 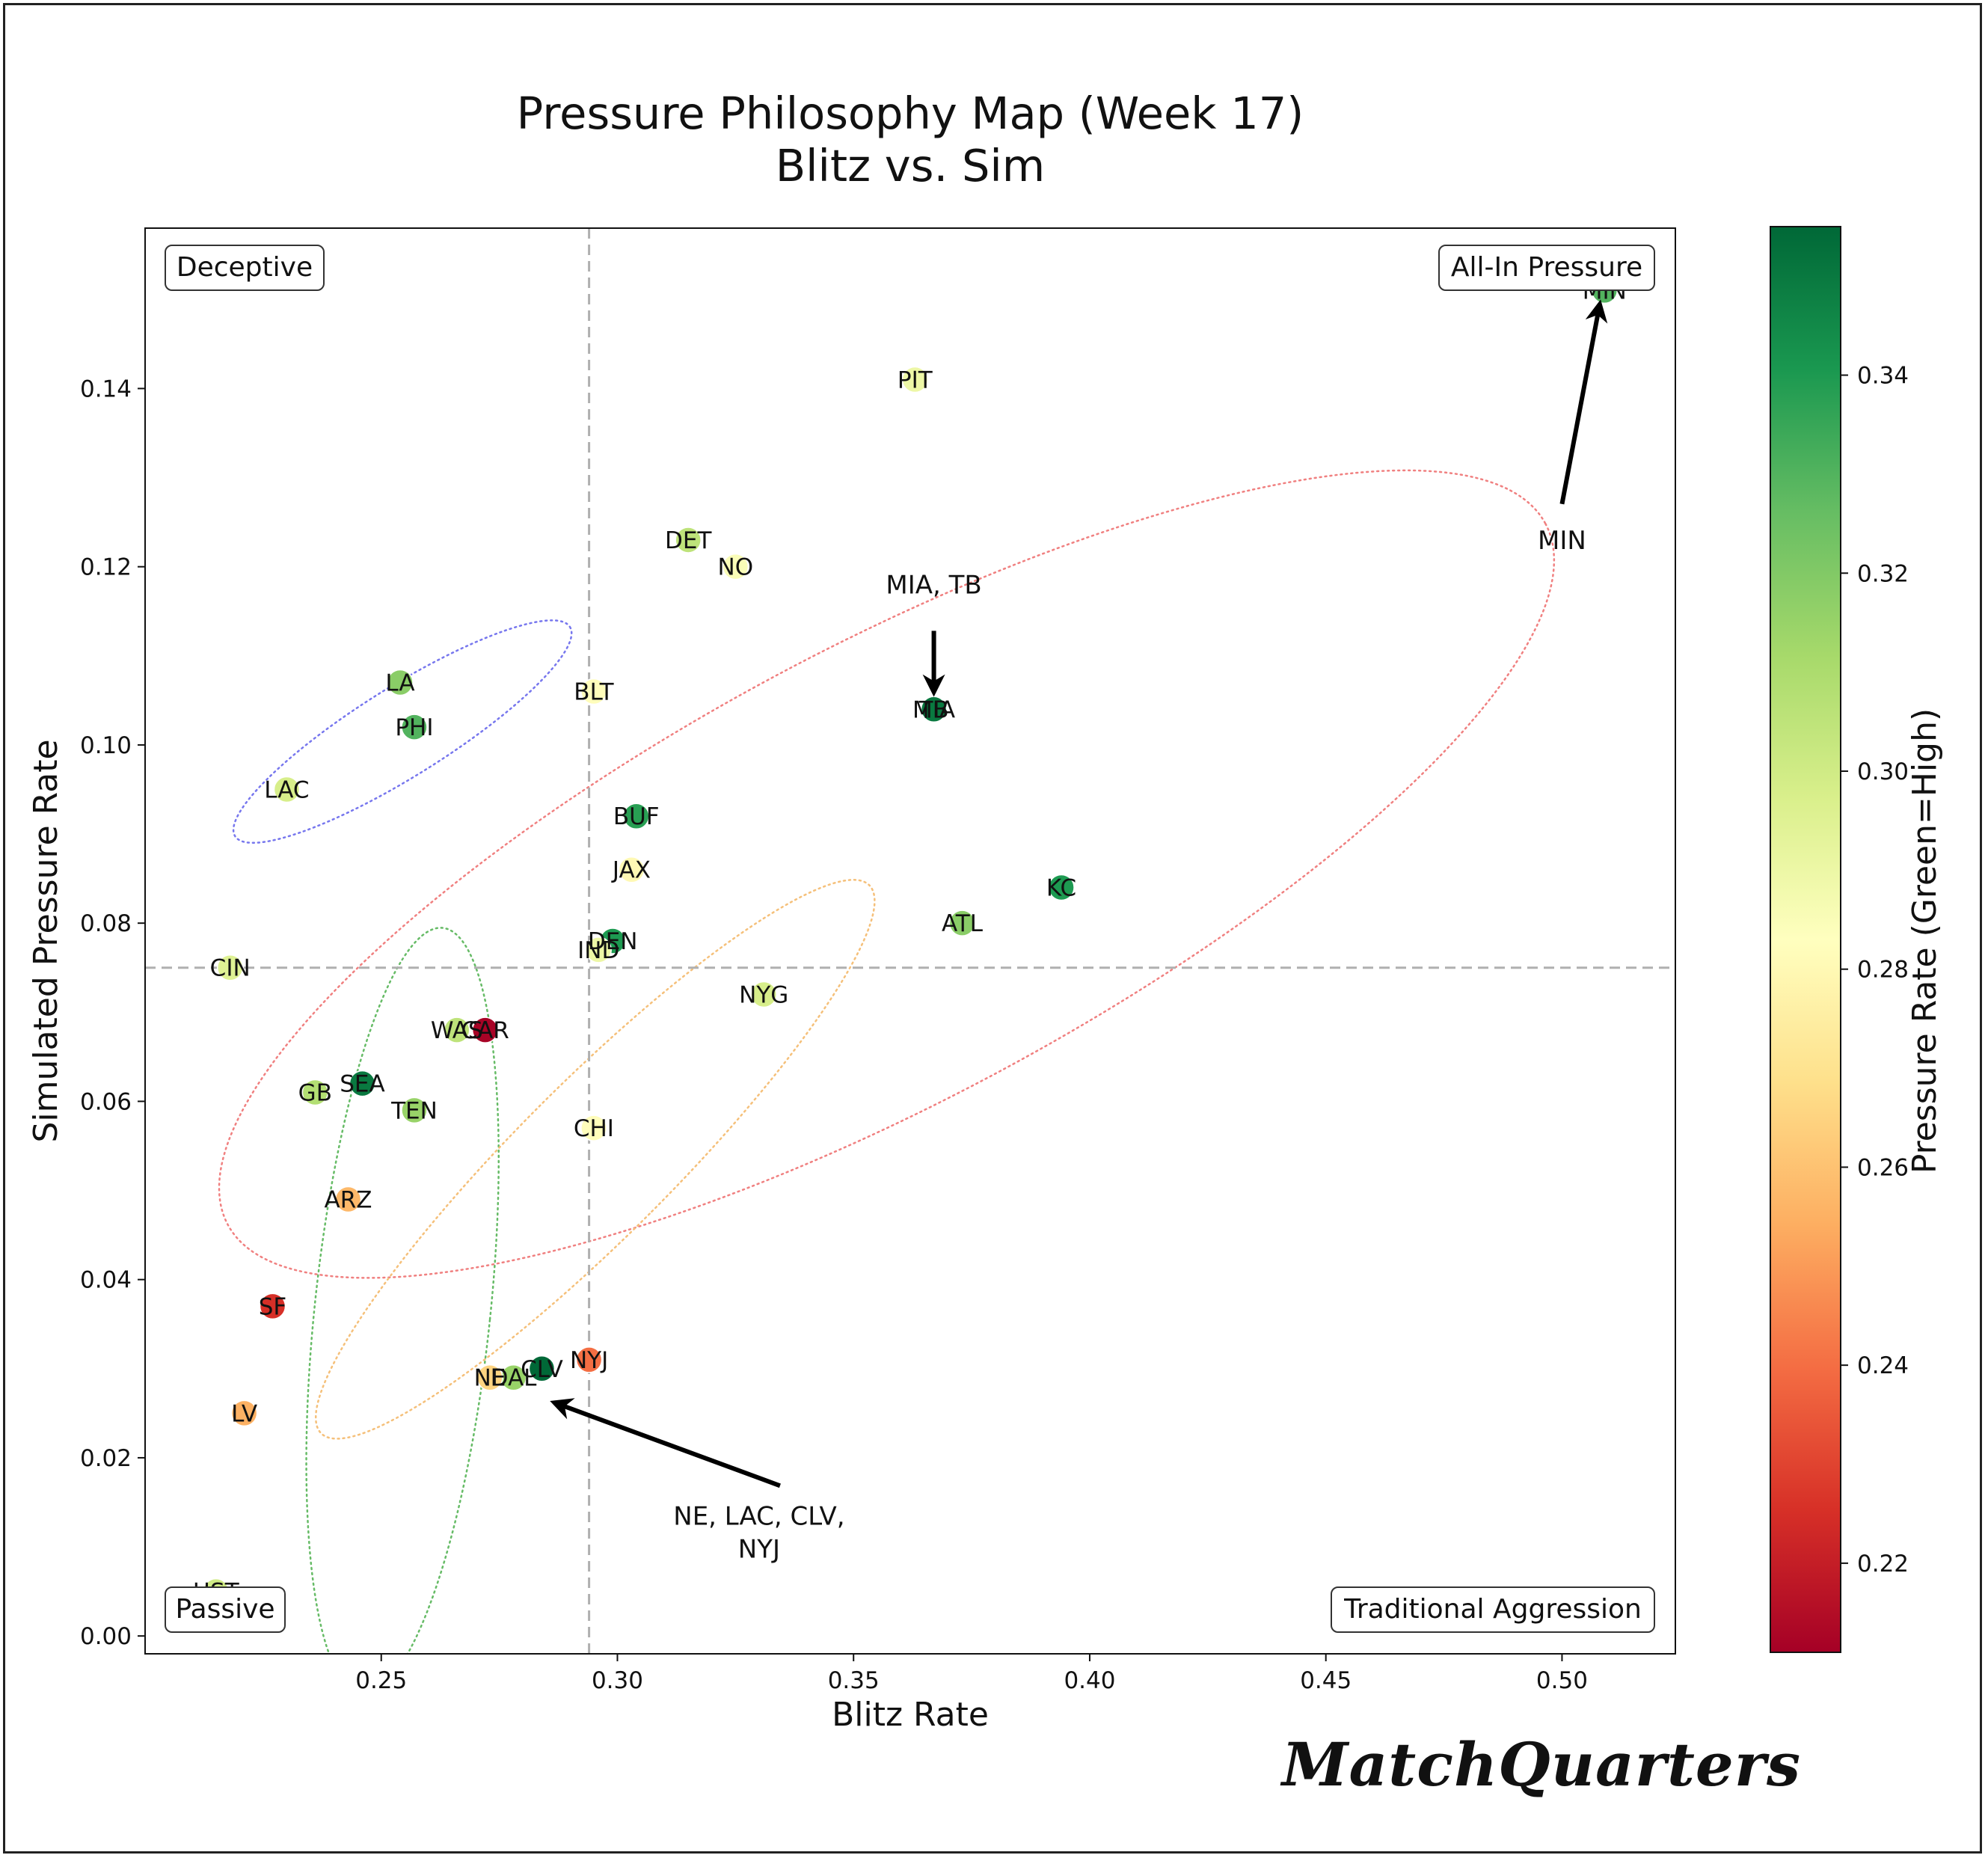 I want to click on callout-label: NE, LAC, CLV,, so click(x=758, y=1516).